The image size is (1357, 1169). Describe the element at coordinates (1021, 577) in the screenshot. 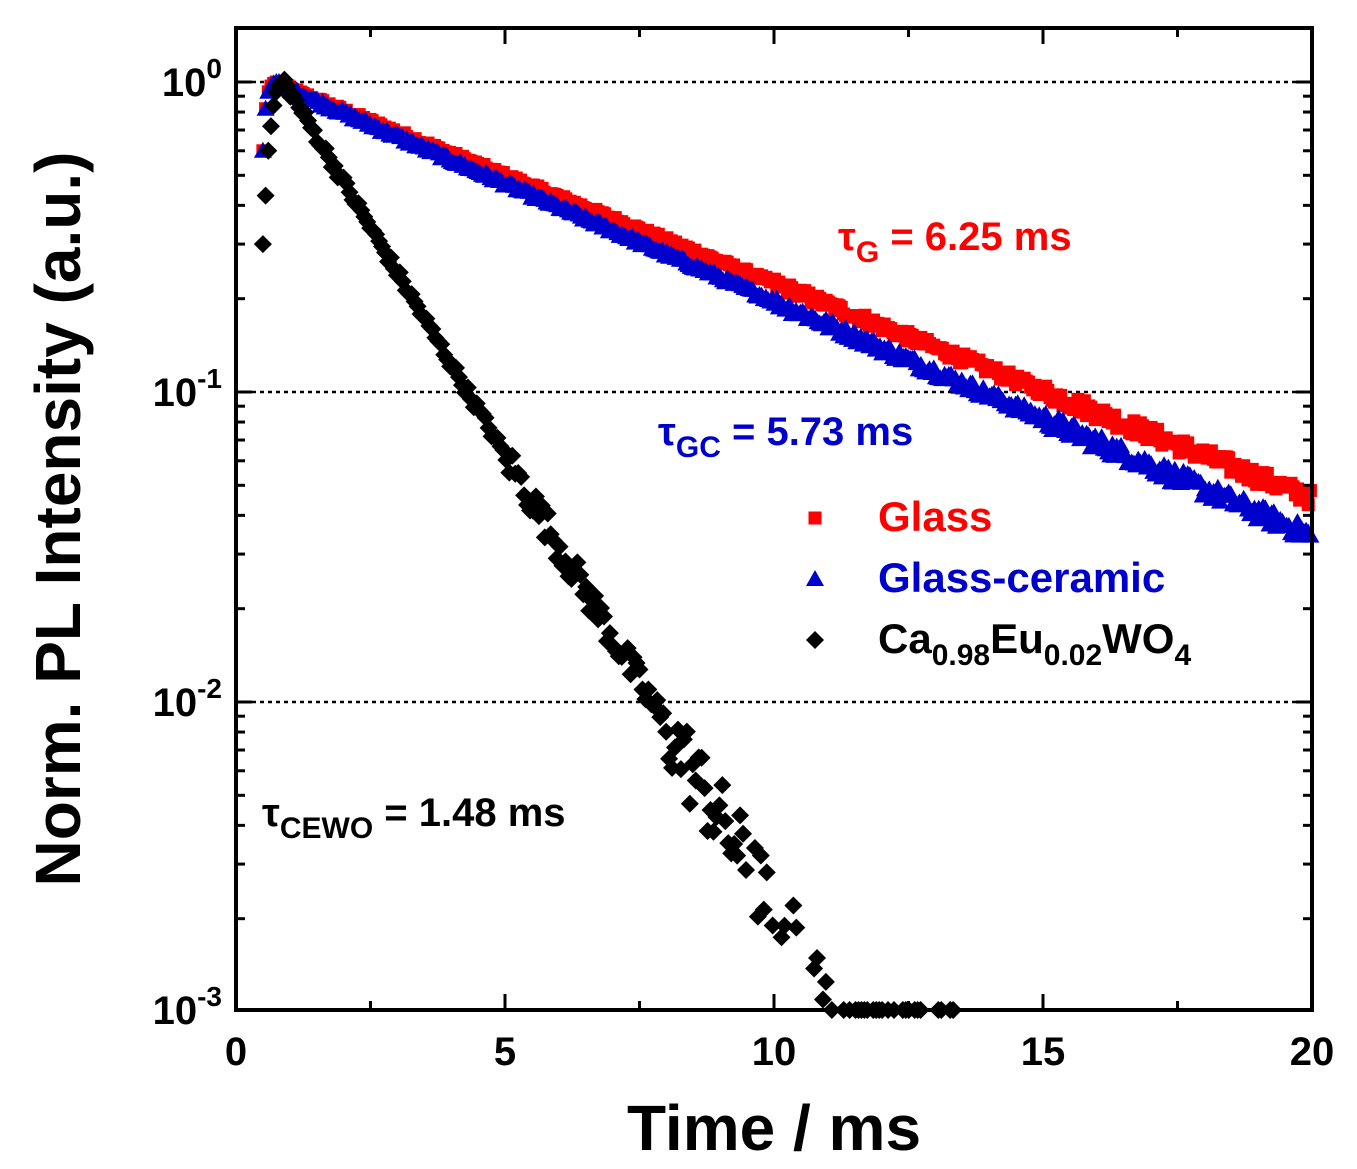

I see `legend-label: Glass-ceramic` at that location.